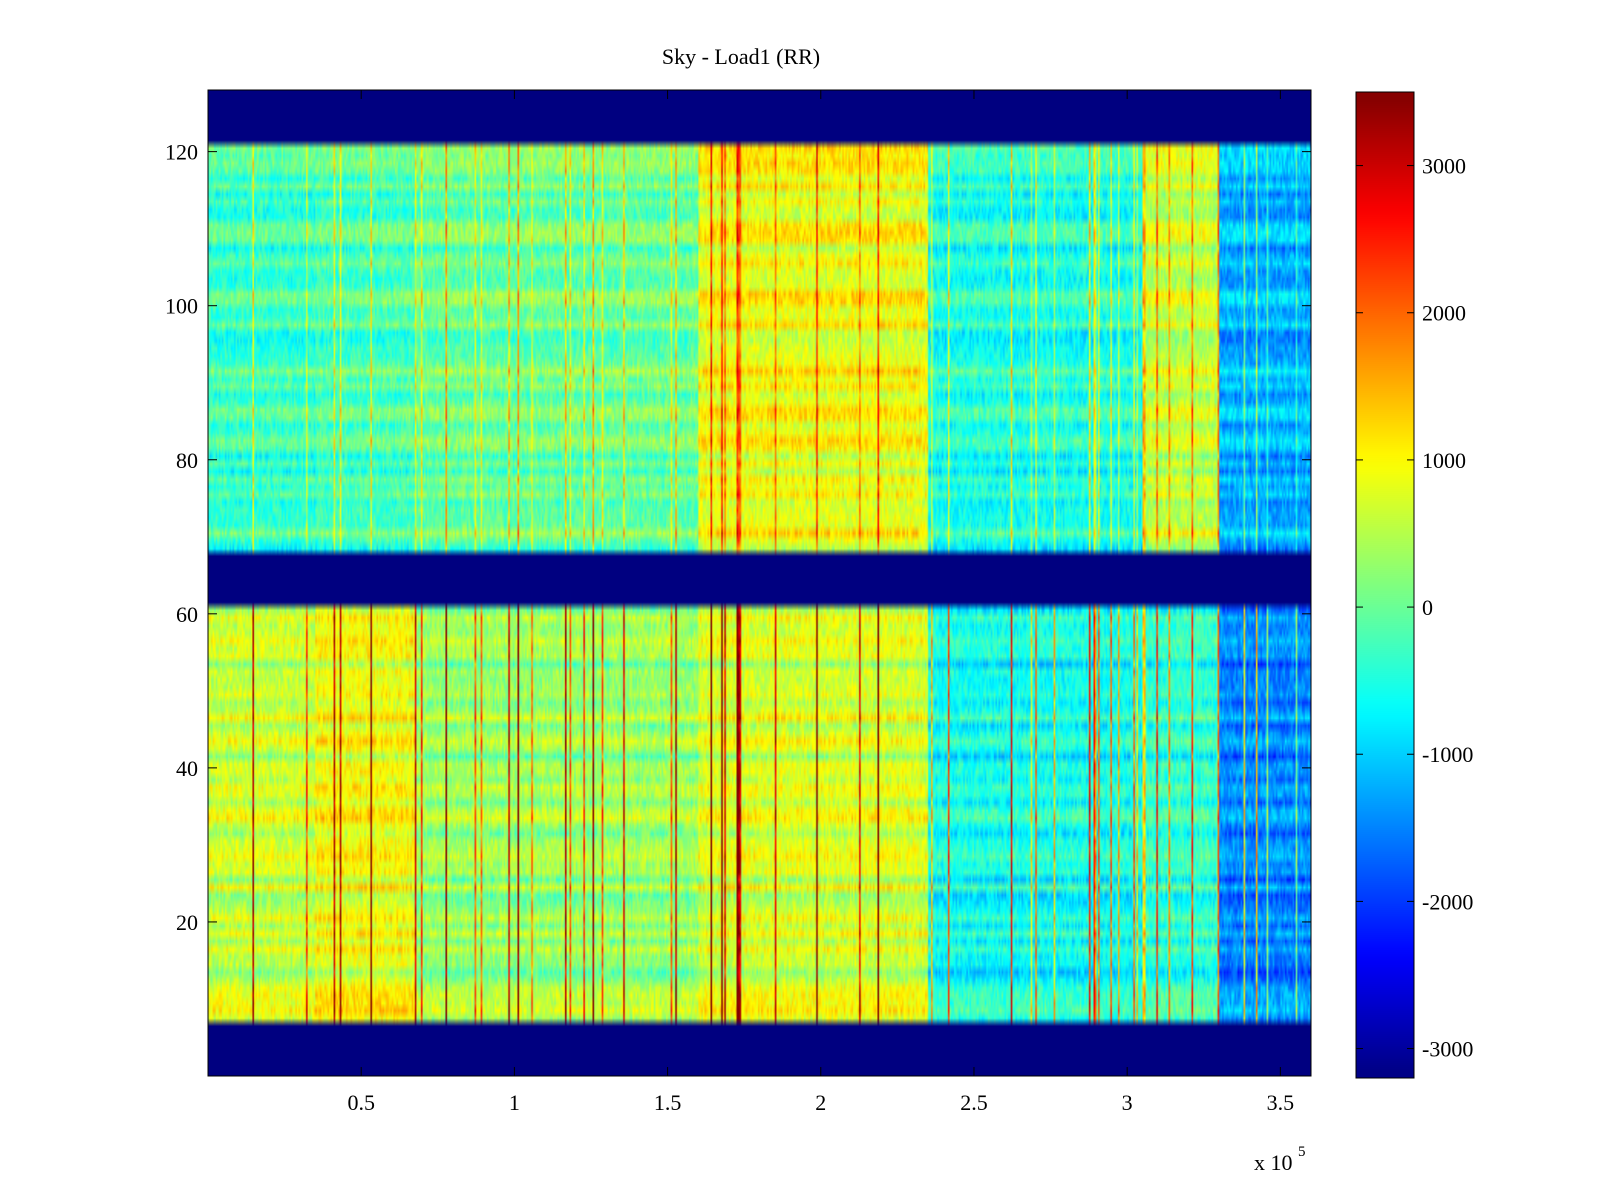  What do you see at coordinates (1447, 901) in the screenshot?
I see `colorbar-tick-label: -2000` at bounding box center [1447, 901].